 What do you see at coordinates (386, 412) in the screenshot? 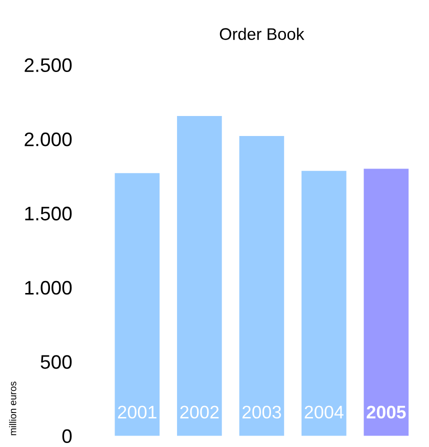
I see `x-tick-label: 2005` at bounding box center [386, 412].